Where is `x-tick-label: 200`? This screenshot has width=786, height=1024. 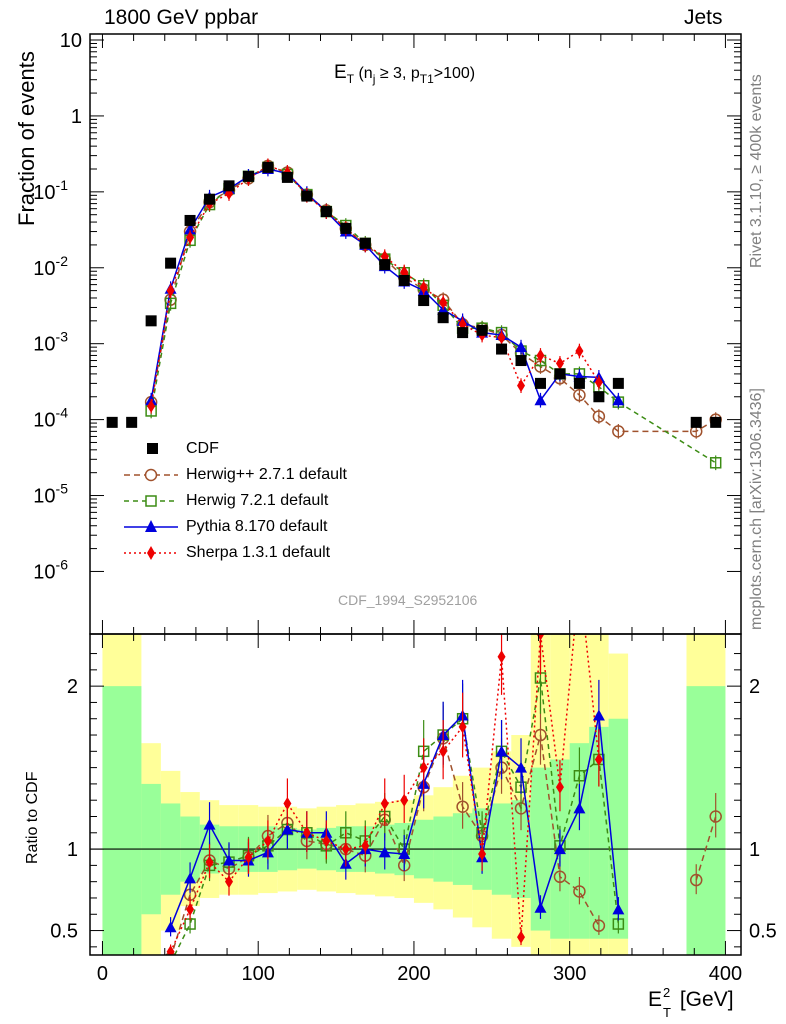
x-tick-label: 200 is located at coordinates (413, 974).